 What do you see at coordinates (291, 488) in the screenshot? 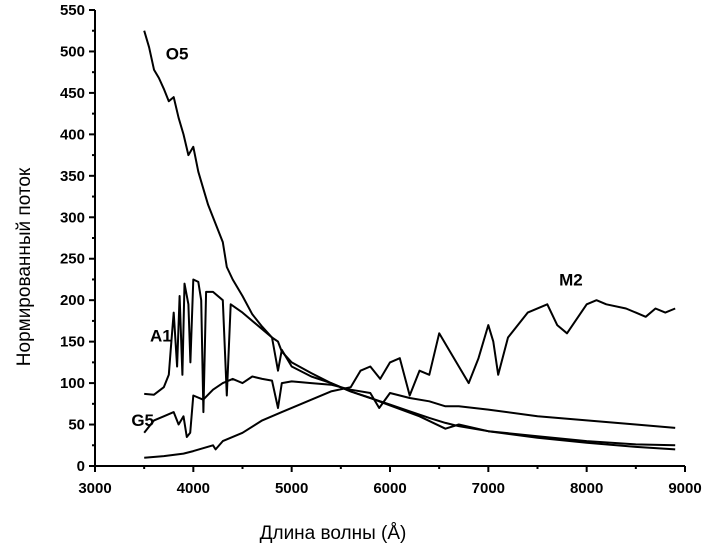
I see `x-tick-label: 5000` at bounding box center [291, 488].